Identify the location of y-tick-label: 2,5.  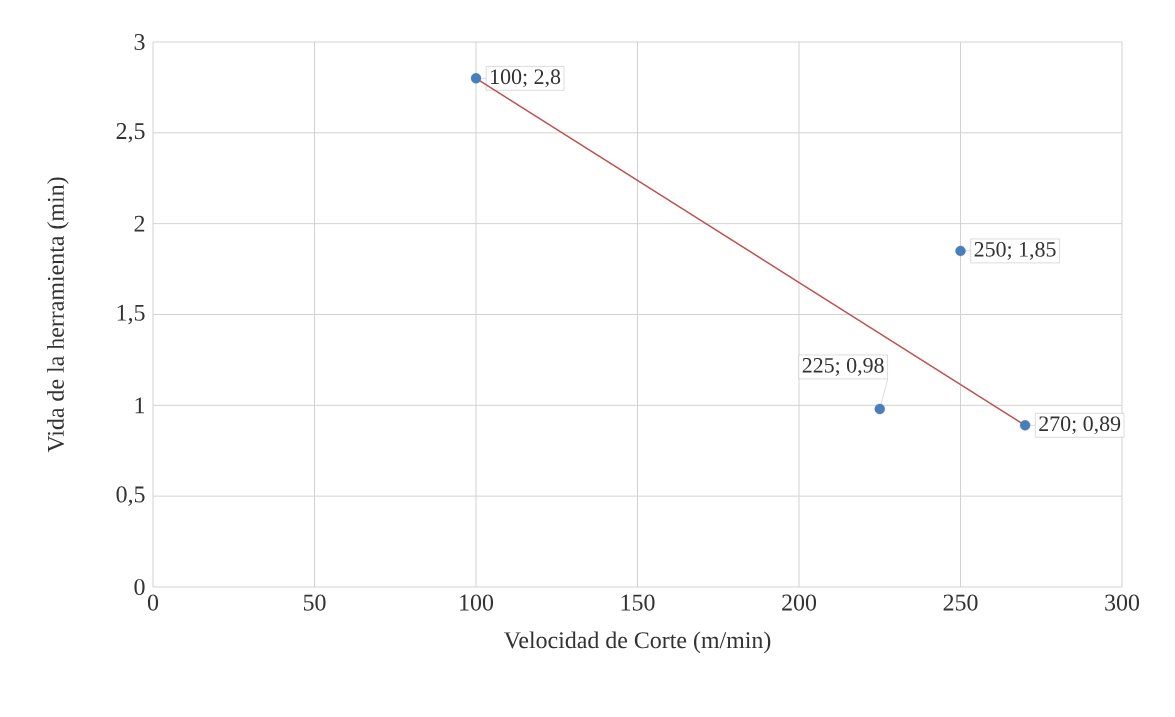
(130, 133).